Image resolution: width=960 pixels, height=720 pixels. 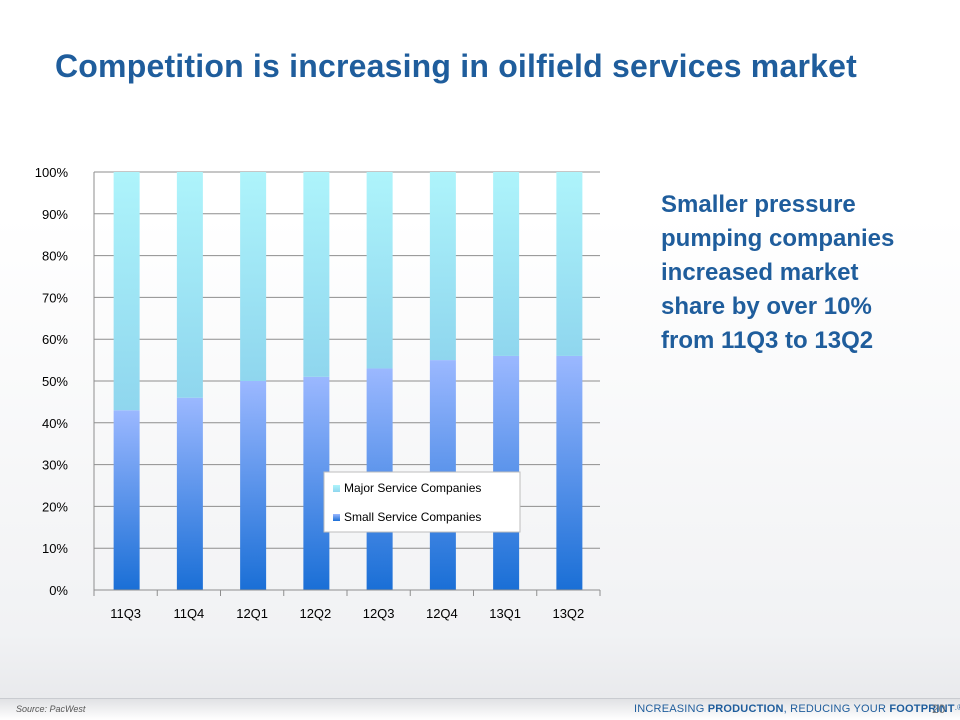 What do you see at coordinates (412, 517) in the screenshot?
I see `legend-label: Small Service Companies` at bounding box center [412, 517].